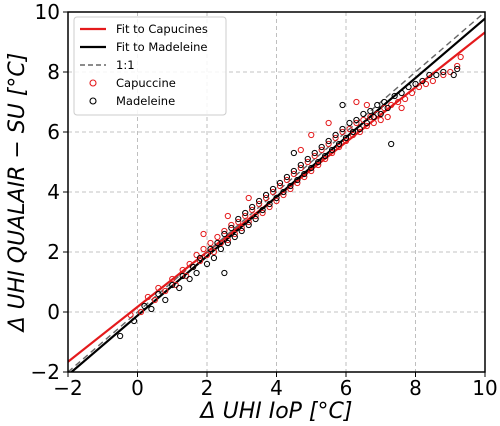 The image size is (500, 426). Describe the element at coordinates (137, 388) in the screenshot. I see `x-tick-label: 0` at that location.